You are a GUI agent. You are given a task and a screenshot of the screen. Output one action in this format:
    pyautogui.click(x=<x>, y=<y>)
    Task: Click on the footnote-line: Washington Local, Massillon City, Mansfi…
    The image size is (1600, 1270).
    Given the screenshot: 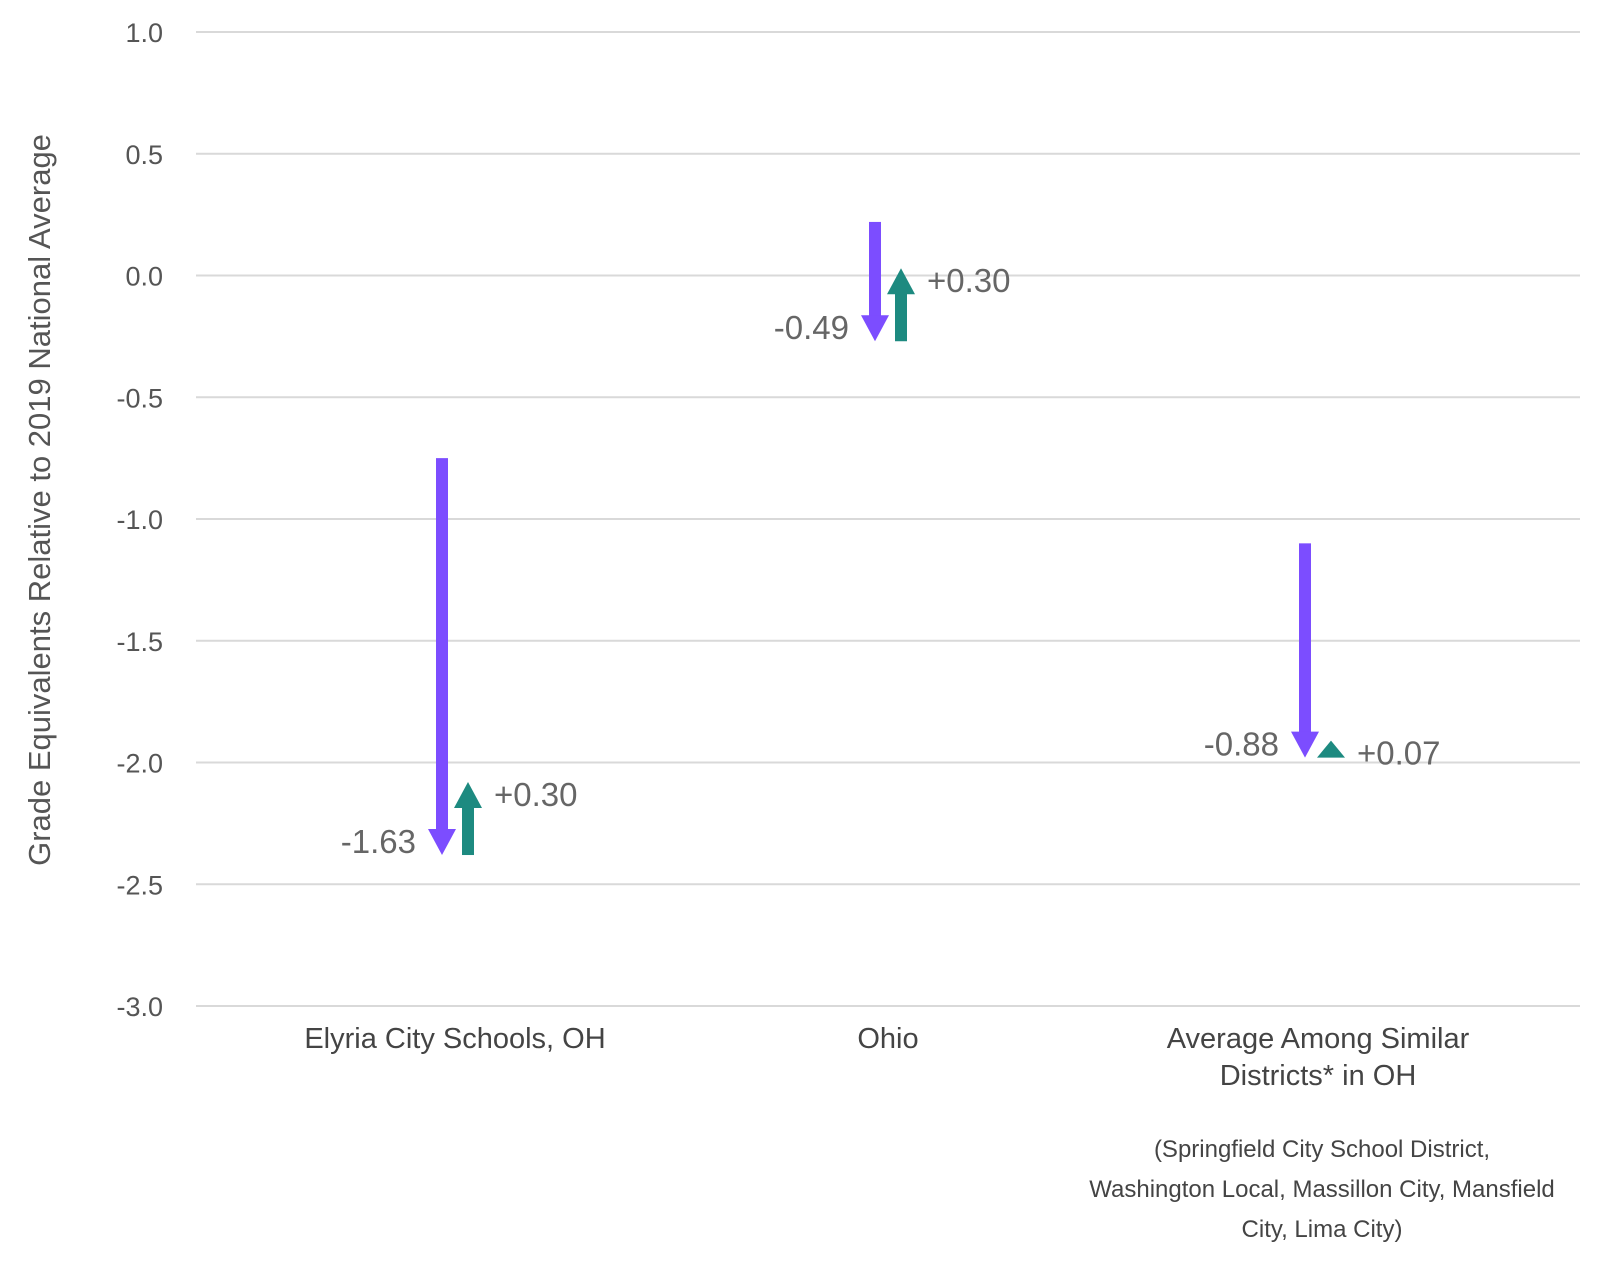 What is the action you would take?
    pyautogui.click(x=1322, y=1189)
    